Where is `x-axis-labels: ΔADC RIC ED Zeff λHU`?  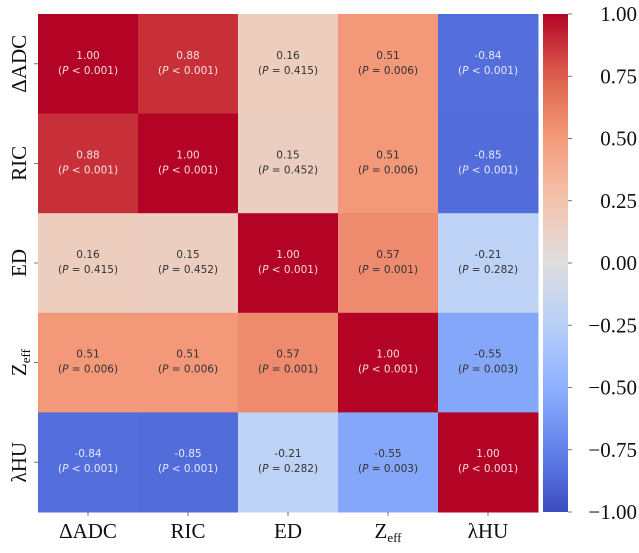
x-axis-labels: ΔADC RIC ED Zeff λHU is located at coordinates (283, 528).